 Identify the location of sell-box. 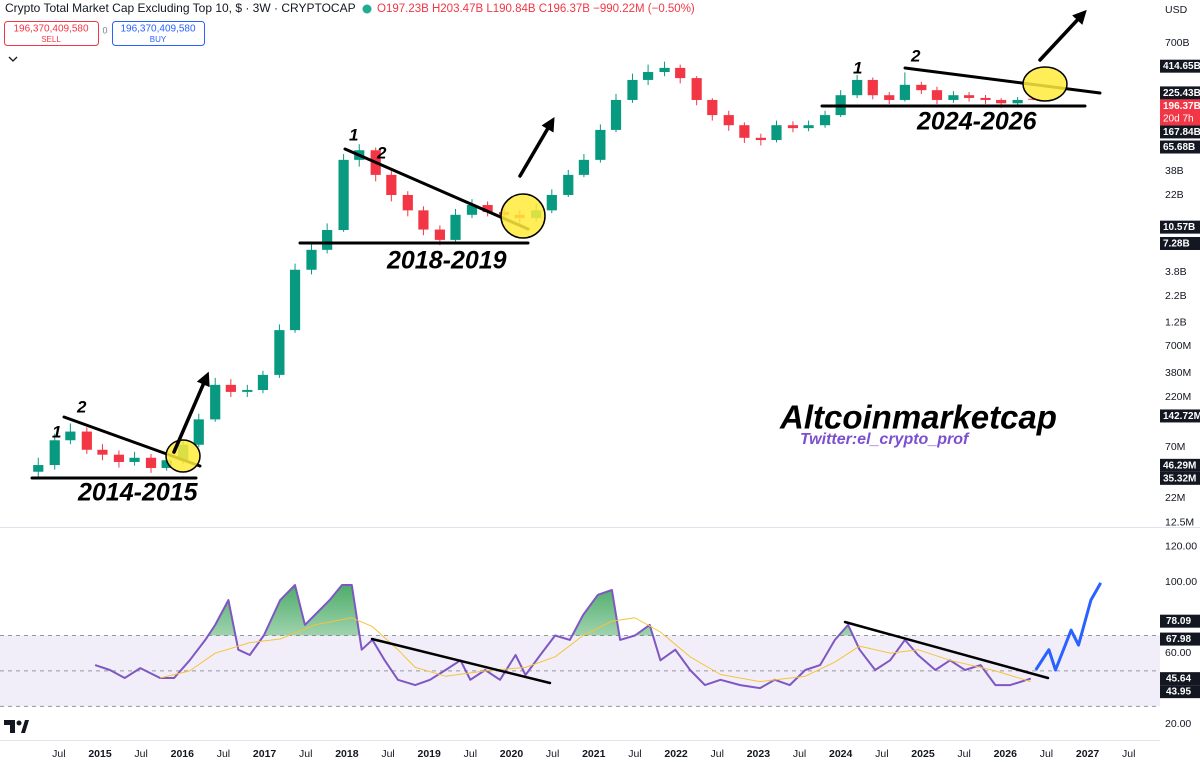
(51, 33).